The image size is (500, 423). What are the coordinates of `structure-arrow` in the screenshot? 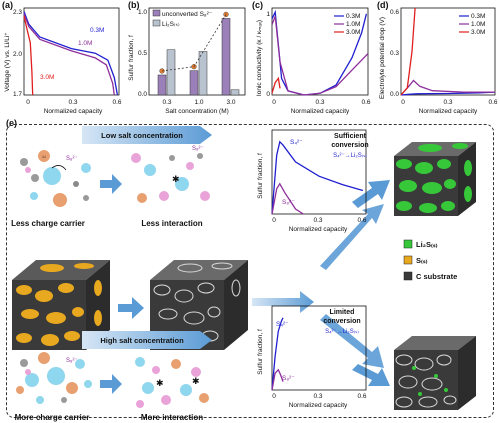 It's located at (131, 308).